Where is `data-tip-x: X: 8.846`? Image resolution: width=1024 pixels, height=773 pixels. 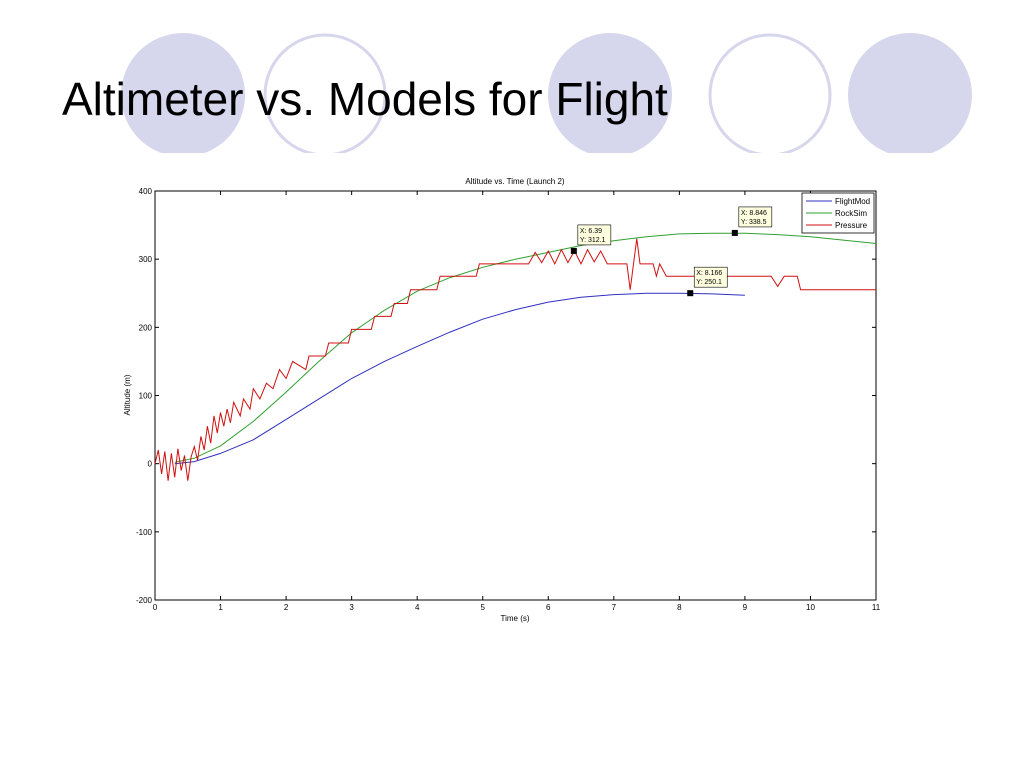 data-tip-x: X: 8.846 is located at coordinates (754, 213).